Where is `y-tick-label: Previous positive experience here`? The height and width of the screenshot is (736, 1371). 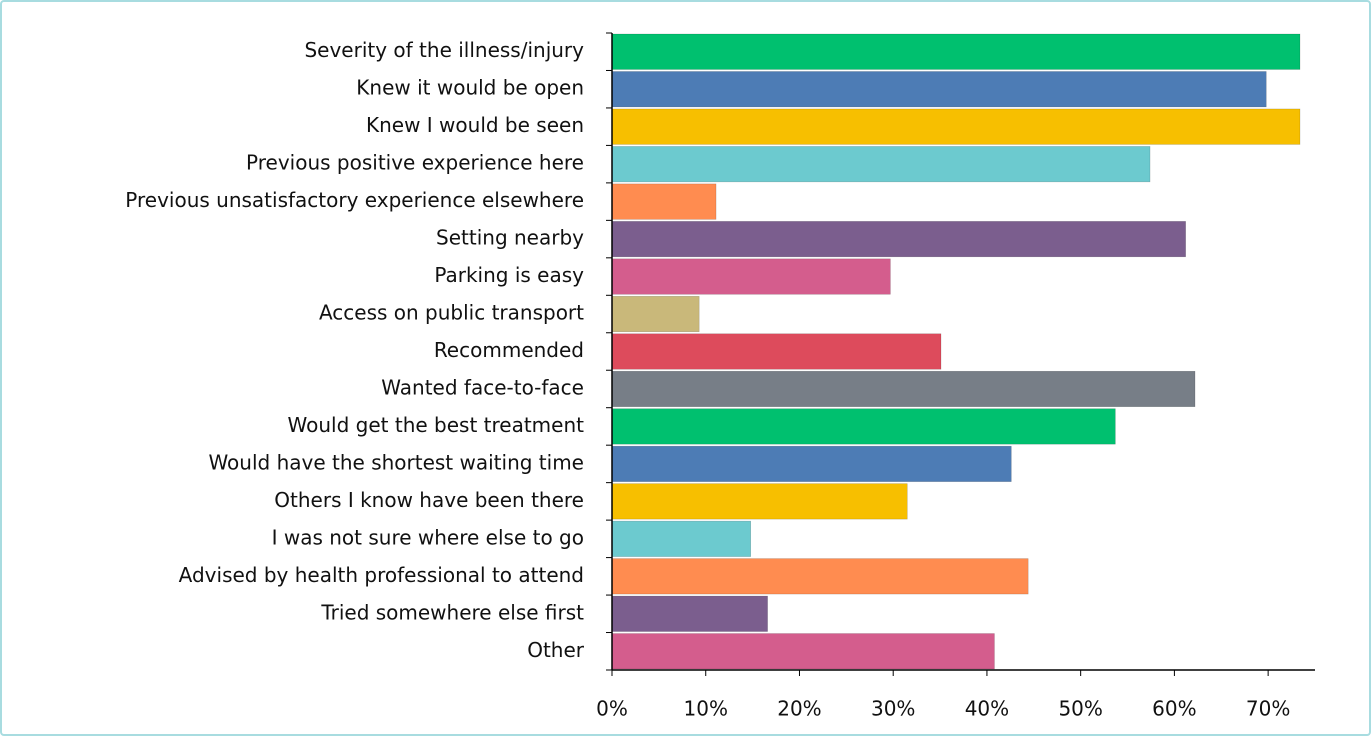
y-tick-label: Previous positive experience here is located at coordinates (415, 163).